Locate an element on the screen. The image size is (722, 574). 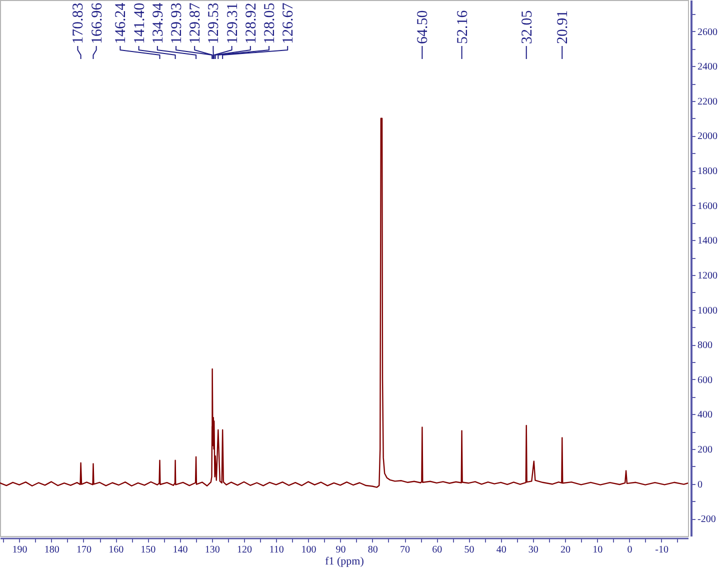
annotation: 32.05 is located at coordinates (527, 27).